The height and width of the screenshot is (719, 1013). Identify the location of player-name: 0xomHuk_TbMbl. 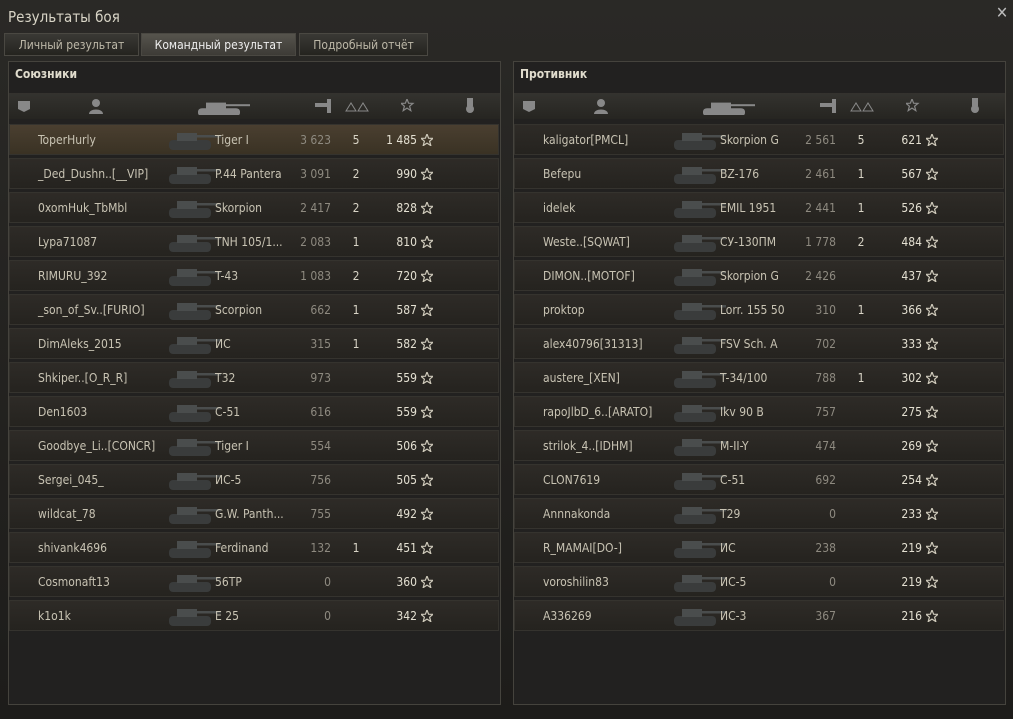
(83, 208).